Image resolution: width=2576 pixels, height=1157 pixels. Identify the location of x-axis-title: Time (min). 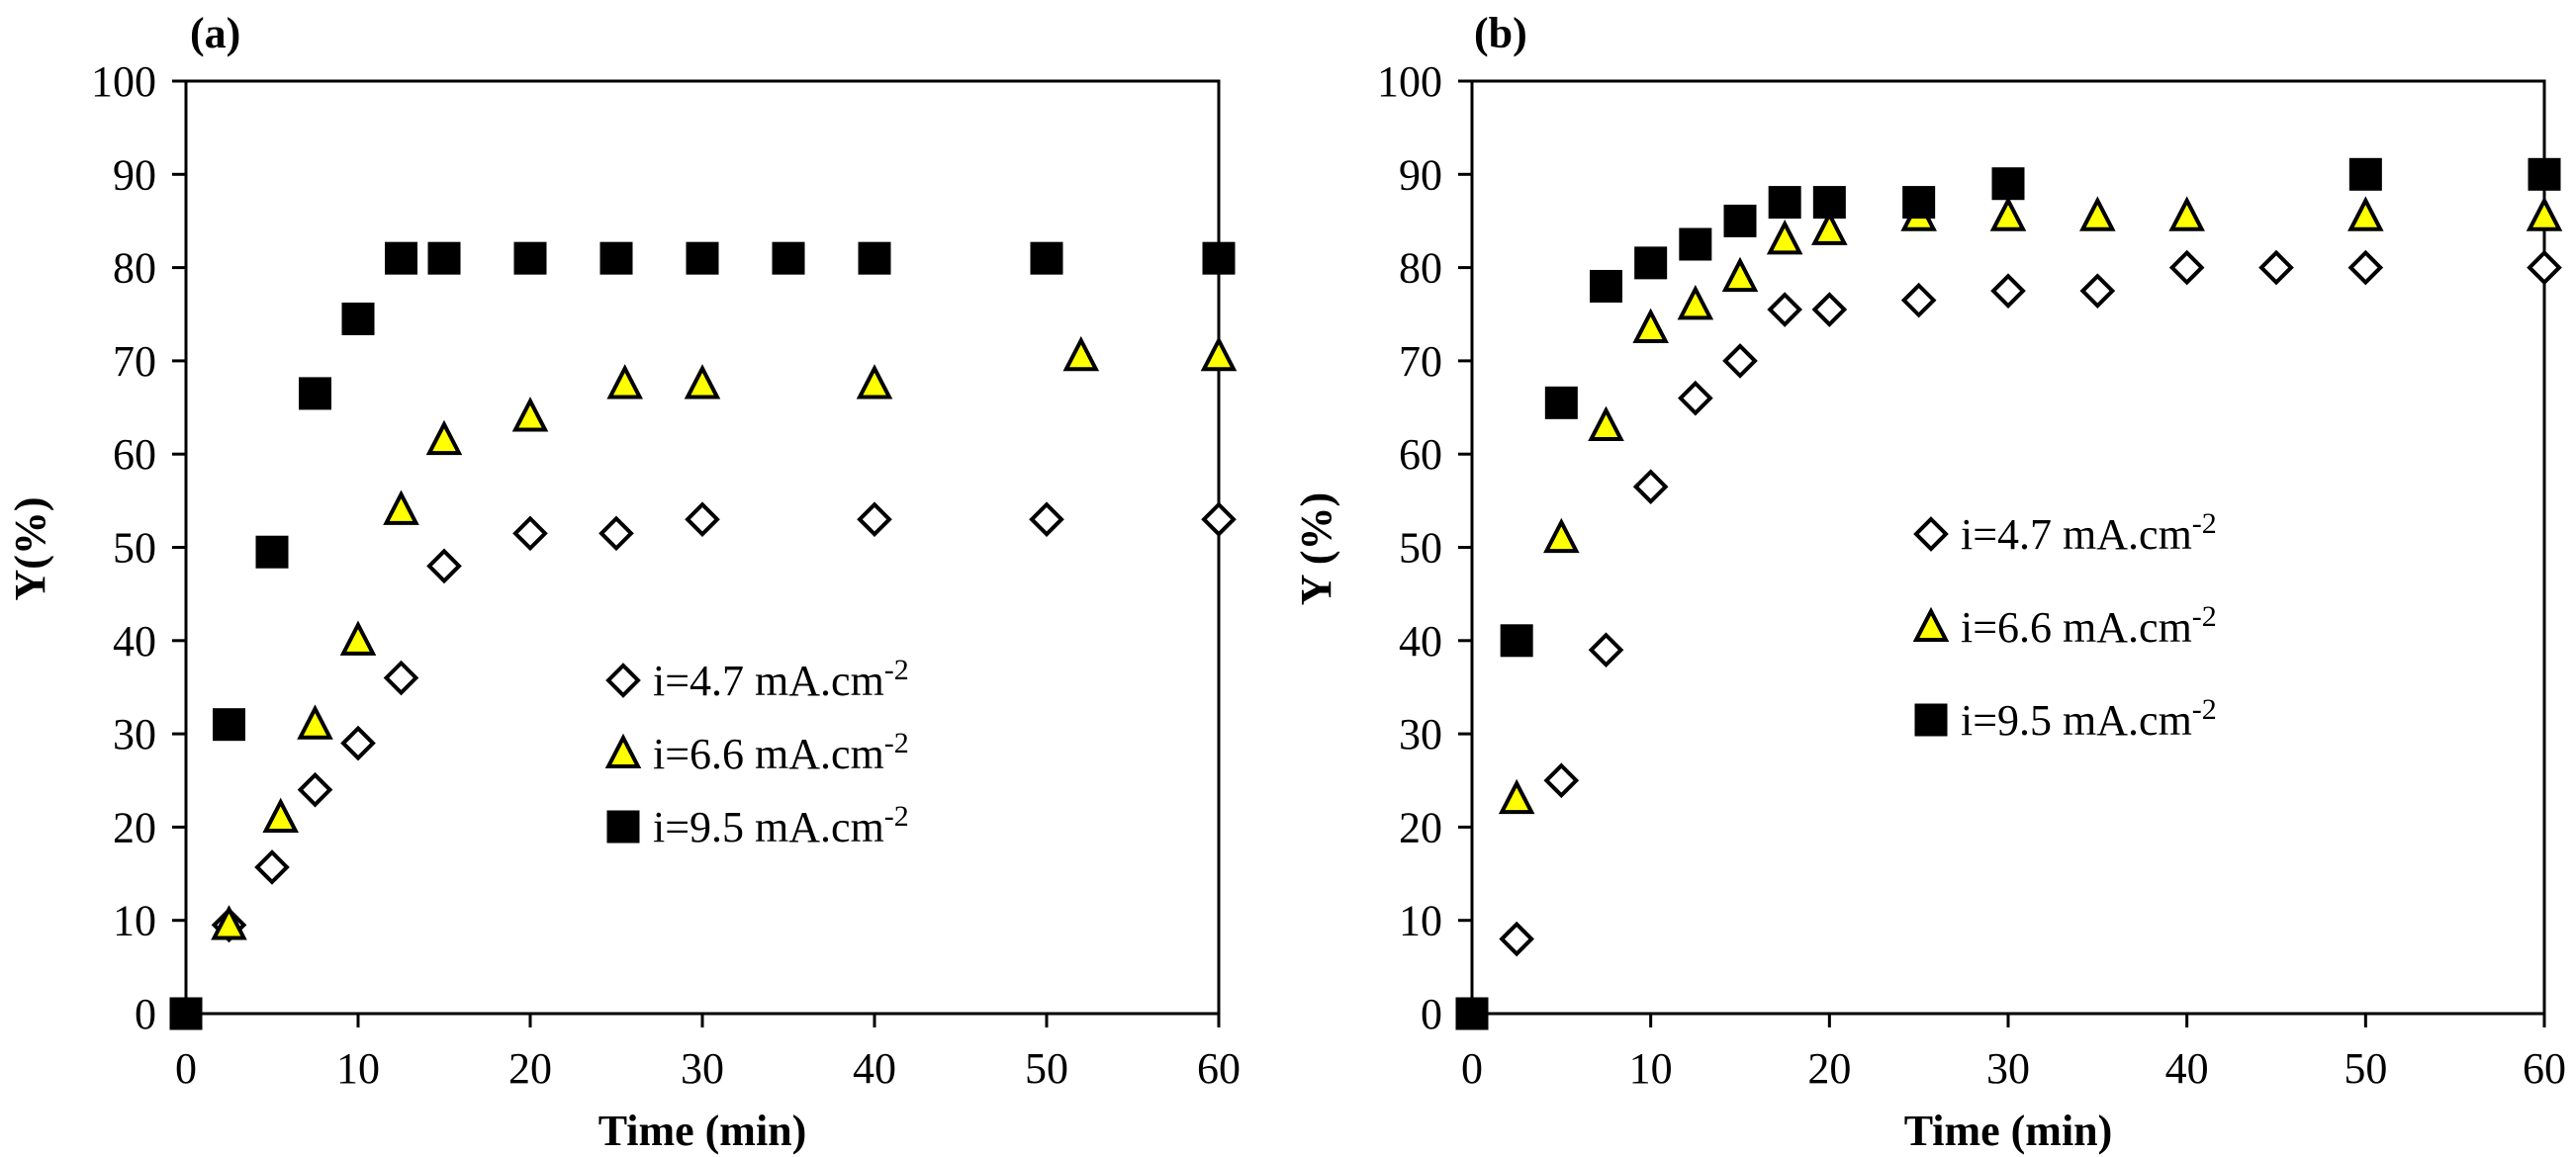
(2008, 1131).